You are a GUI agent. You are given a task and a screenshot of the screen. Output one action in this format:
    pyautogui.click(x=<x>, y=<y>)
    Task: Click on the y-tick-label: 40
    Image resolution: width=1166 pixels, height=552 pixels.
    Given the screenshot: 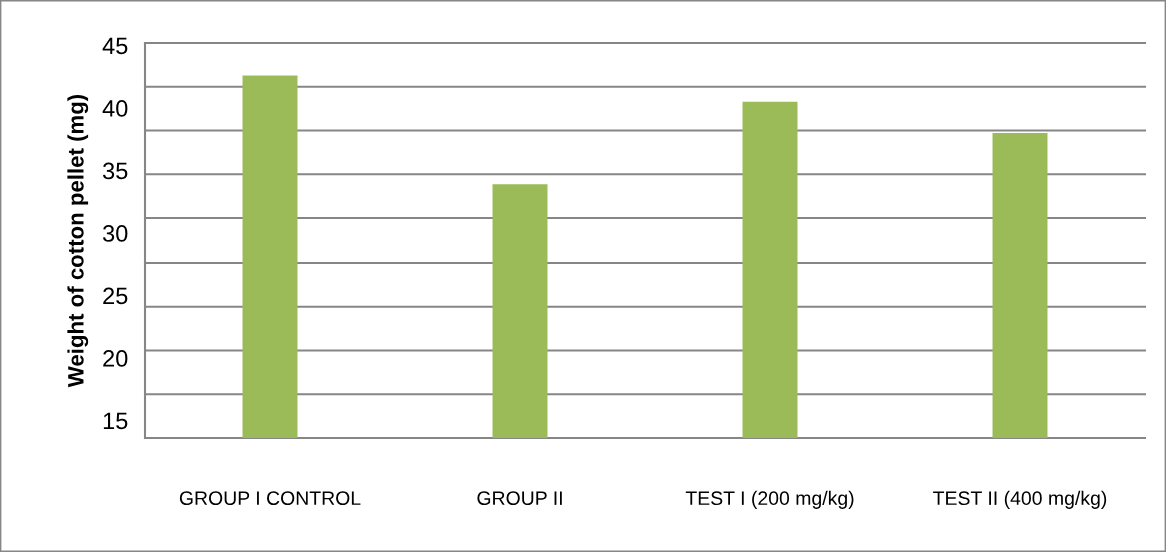 What is the action you would take?
    pyautogui.click(x=115, y=108)
    